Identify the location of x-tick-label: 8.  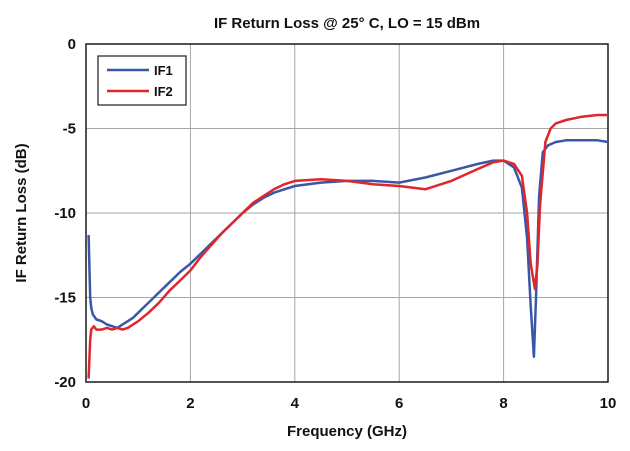
(503, 403).